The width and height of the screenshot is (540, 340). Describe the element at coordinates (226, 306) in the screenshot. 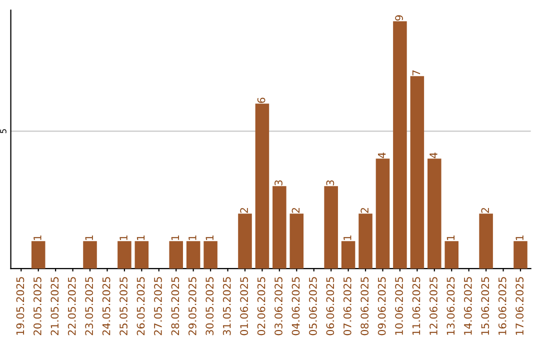

I see `x-tick-label: 31.05.2025` at that location.